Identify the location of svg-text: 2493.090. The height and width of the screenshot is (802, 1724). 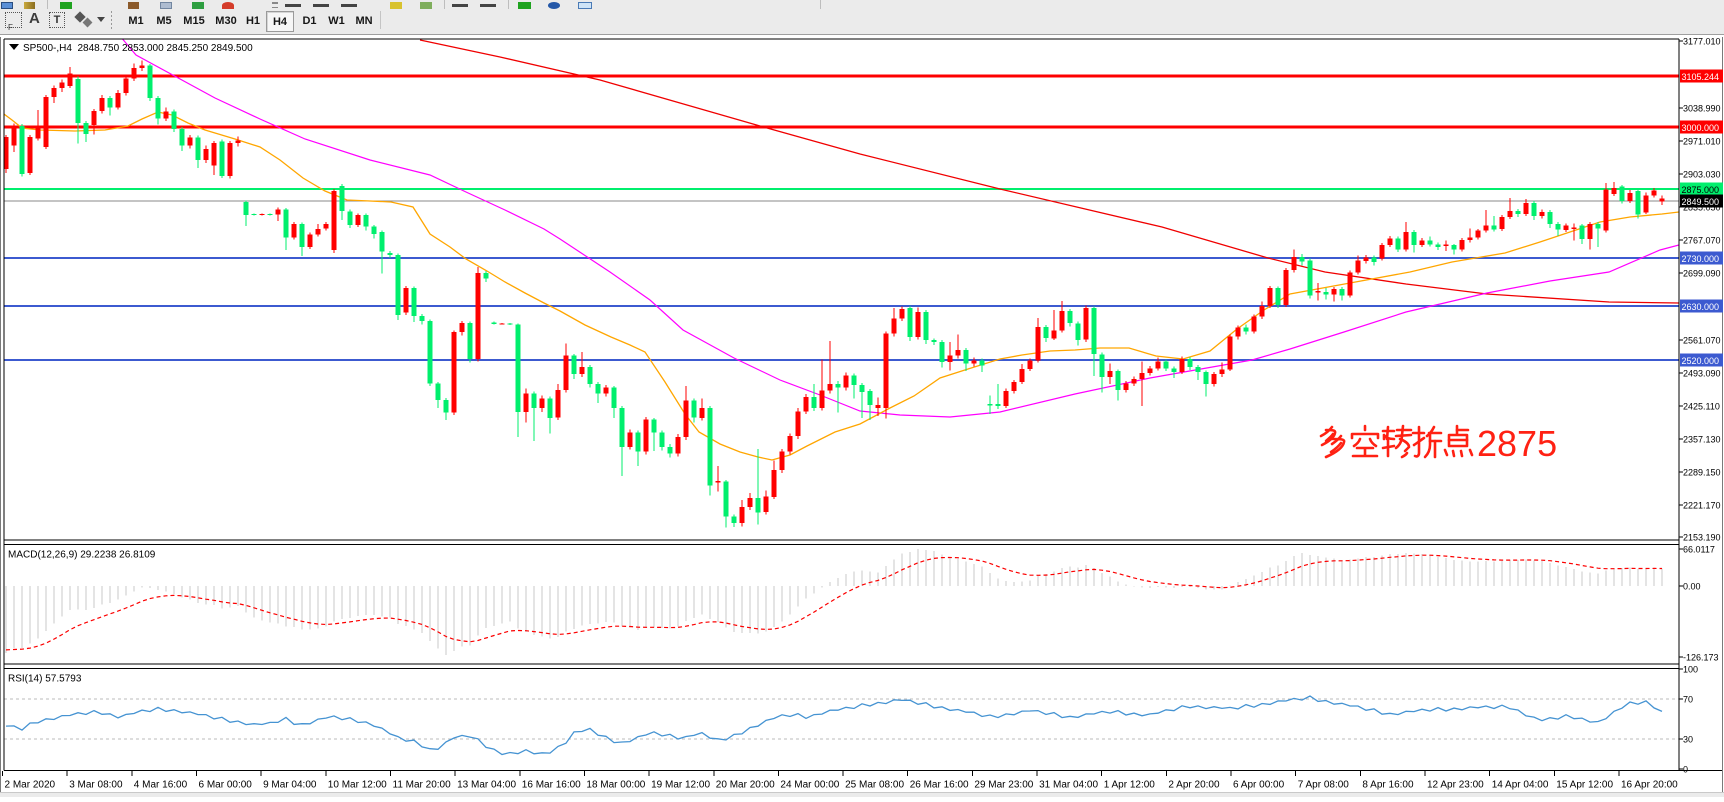
(1702, 374).